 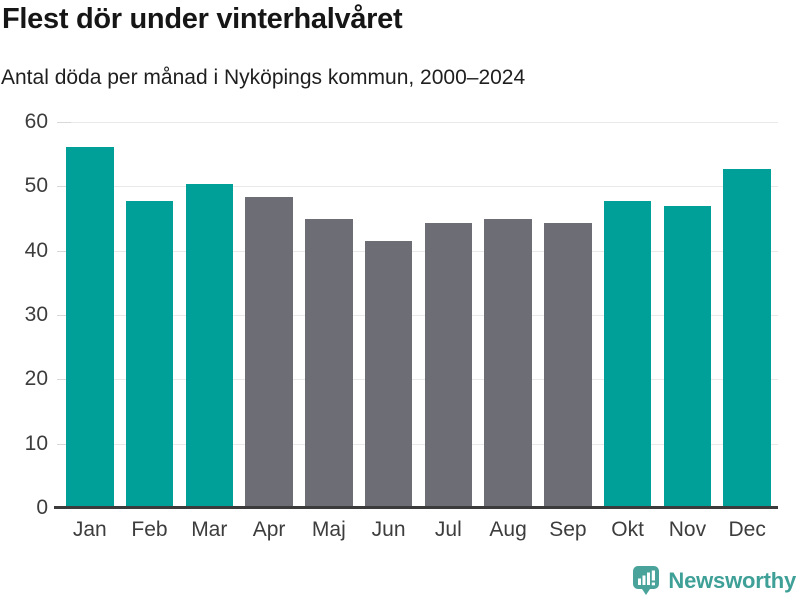 I want to click on bar-aug, so click(x=508, y=363).